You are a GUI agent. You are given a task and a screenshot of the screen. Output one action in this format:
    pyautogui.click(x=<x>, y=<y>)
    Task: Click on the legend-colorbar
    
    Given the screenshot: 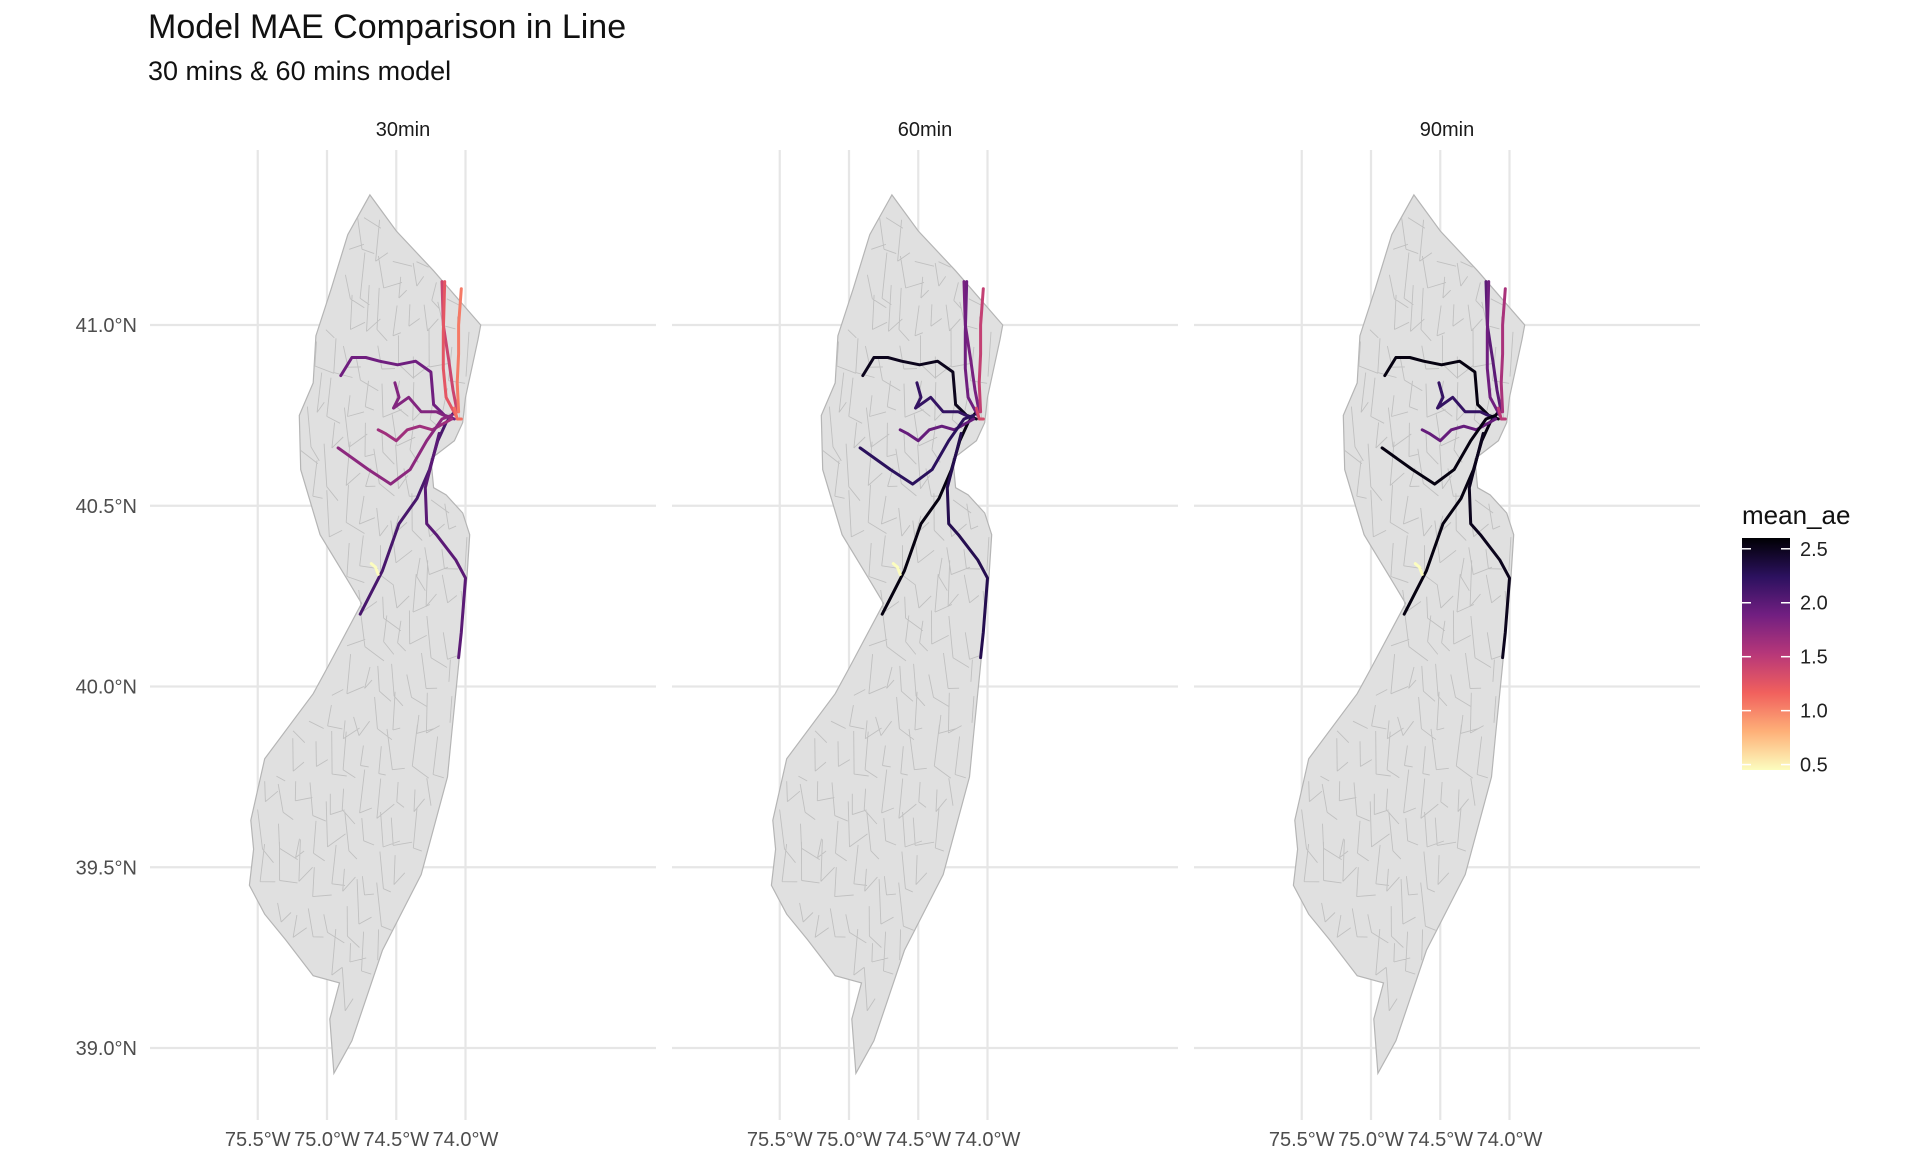 What is the action you would take?
    pyautogui.click(x=1766, y=654)
    